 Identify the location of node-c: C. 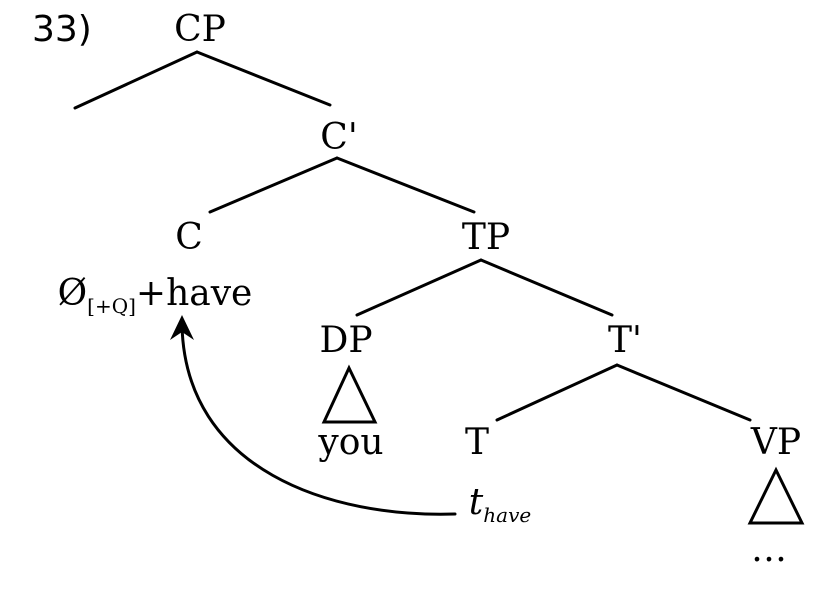
(189, 237).